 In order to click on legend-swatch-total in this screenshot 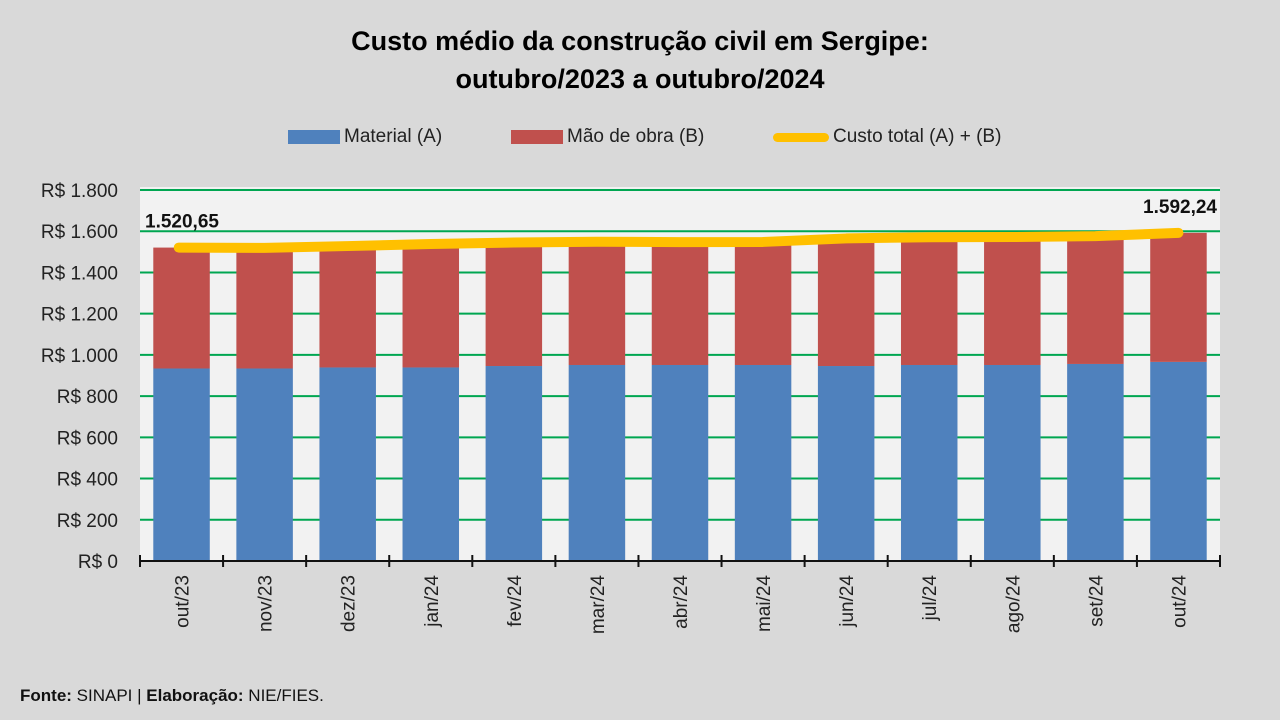, I will do `click(801, 137)`.